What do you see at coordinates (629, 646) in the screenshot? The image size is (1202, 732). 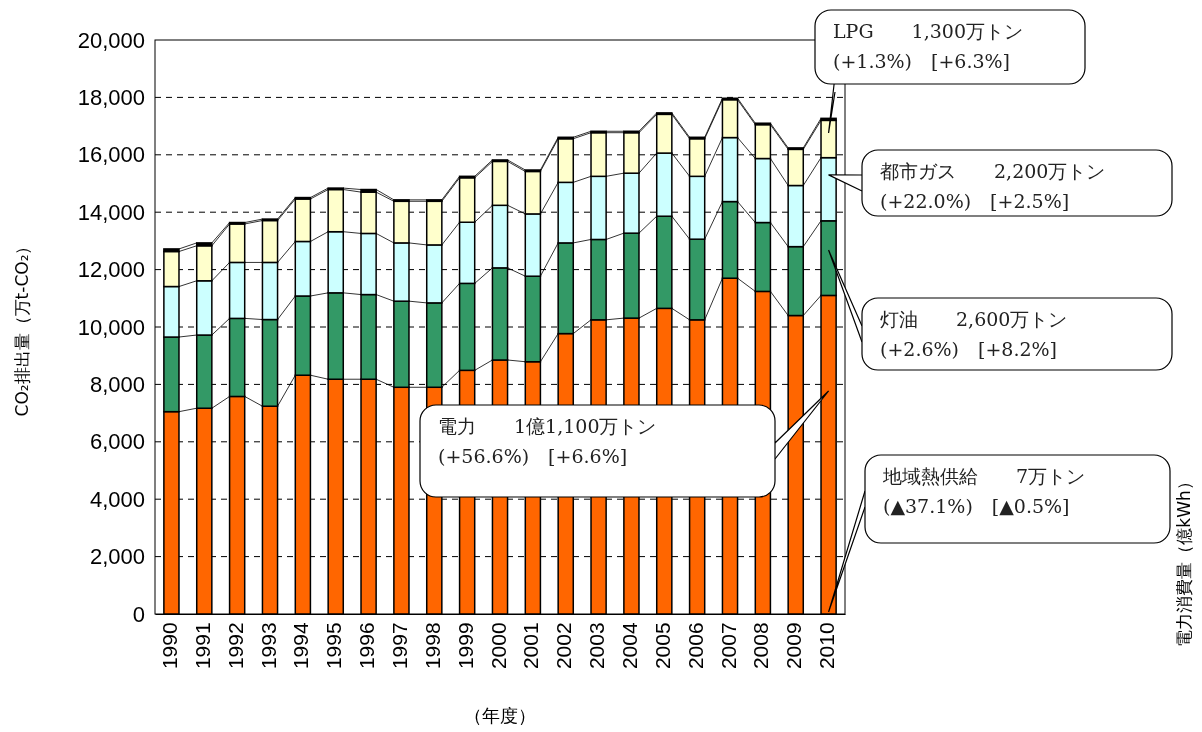 I see `x-tick-label: 2004` at bounding box center [629, 646].